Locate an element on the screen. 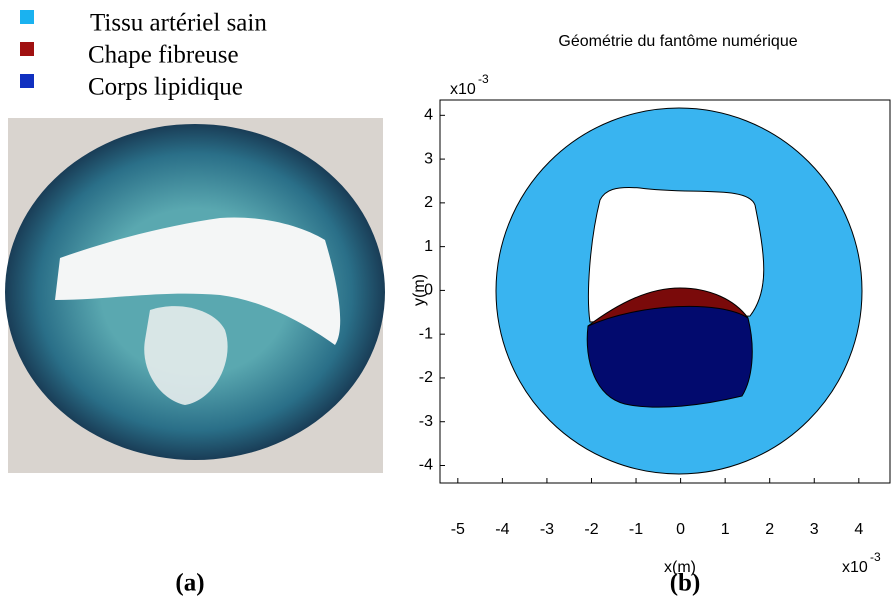 Image resolution: width=893 pixels, height=604 pixels. y-tick-label: -2 is located at coordinates (426, 377).